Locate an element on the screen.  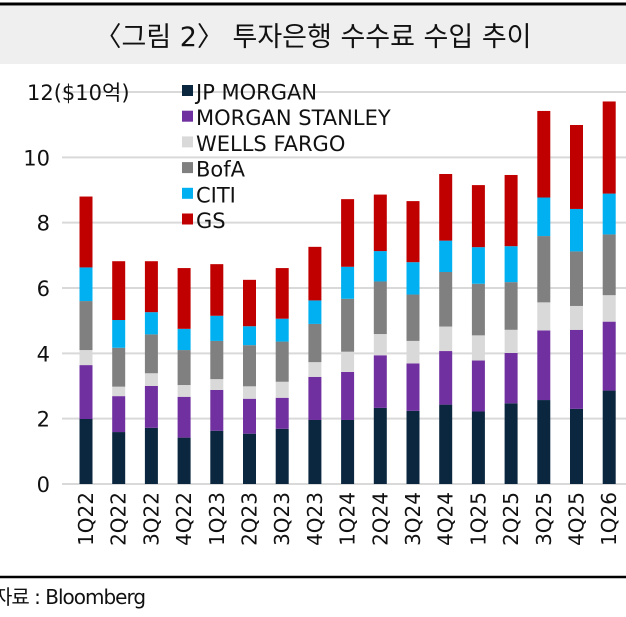
legend-label: BofA is located at coordinates (221, 170).